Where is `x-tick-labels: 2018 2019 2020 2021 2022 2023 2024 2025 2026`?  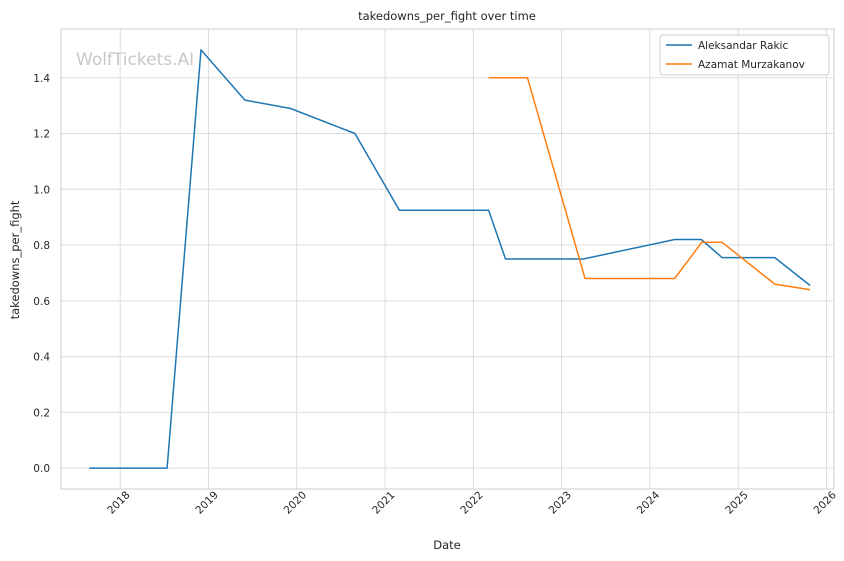
x-tick-labels: 2018 2019 2020 2021 2022 2023 2024 2025 2026 is located at coordinates (472, 503).